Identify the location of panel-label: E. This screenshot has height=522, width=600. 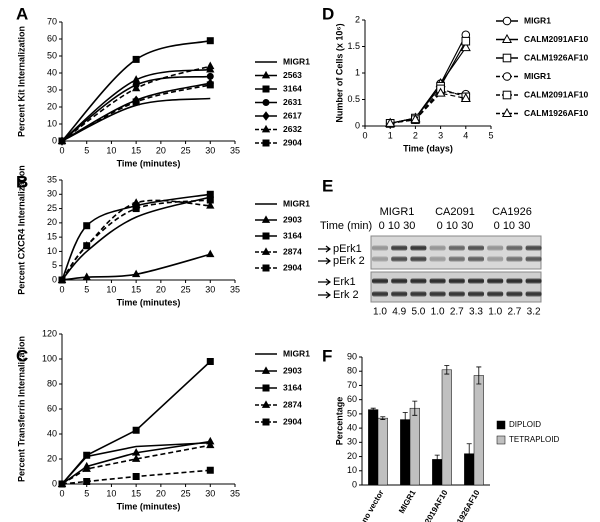
(327, 185).